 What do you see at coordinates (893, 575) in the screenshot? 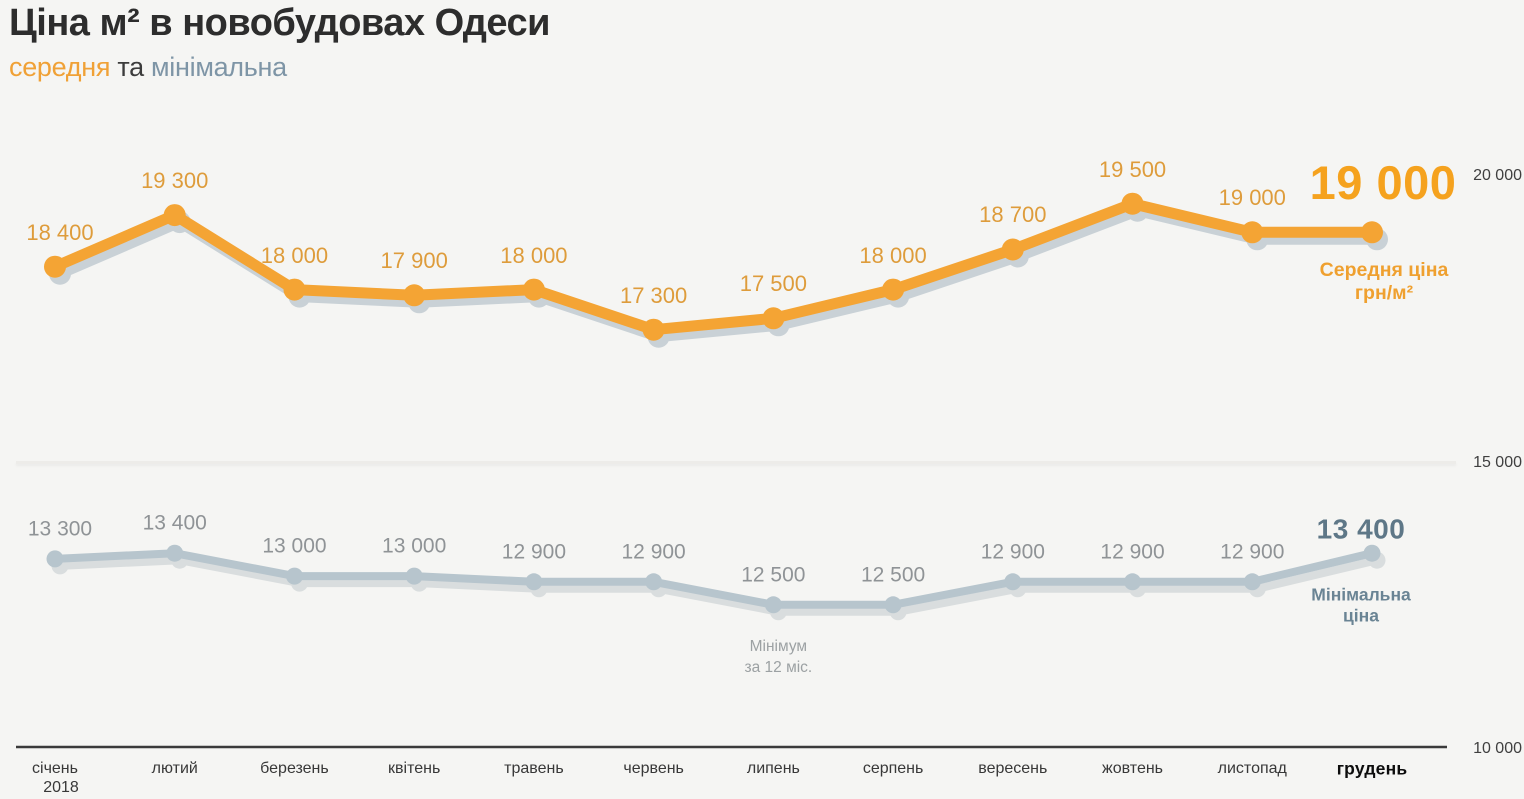
I see `data-label-min-7: 12 500` at bounding box center [893, 575].